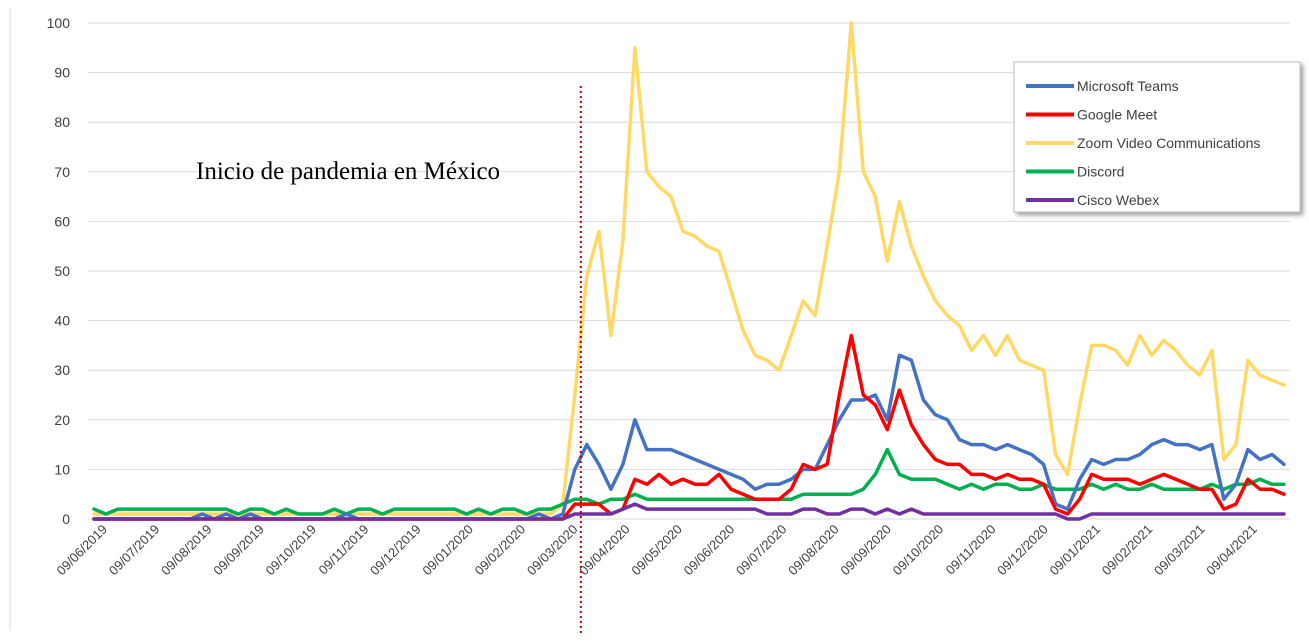 The image size is (1309, 643). I want to click on y-tick-label: 0, so click(66, 519).